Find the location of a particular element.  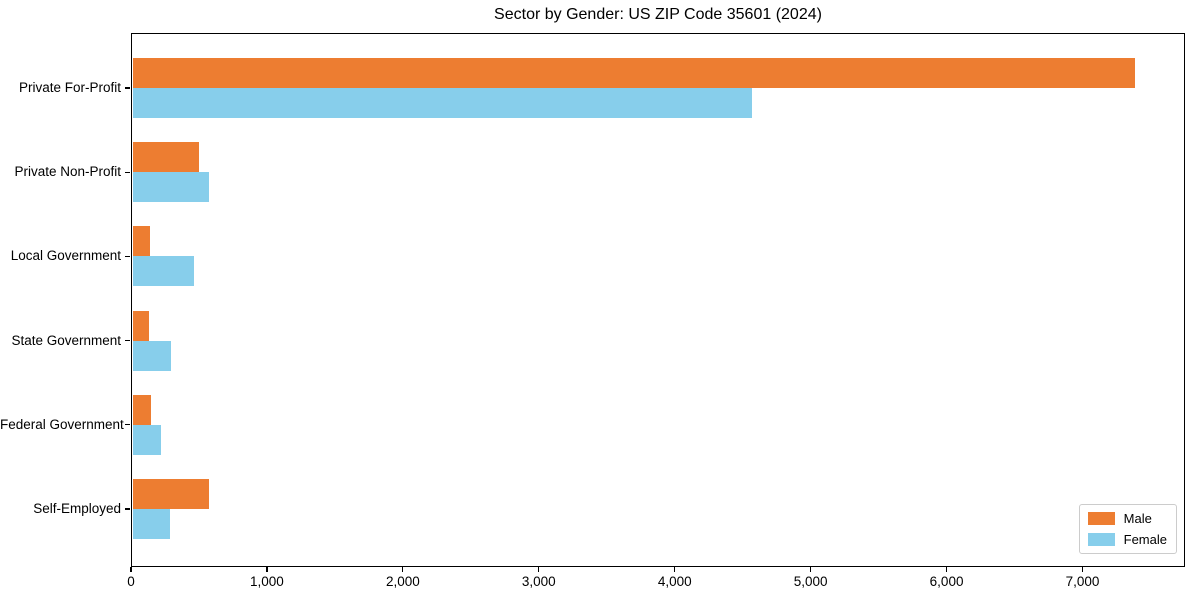

x-tick-label: 6,000 is located at coordinates (946, 581).